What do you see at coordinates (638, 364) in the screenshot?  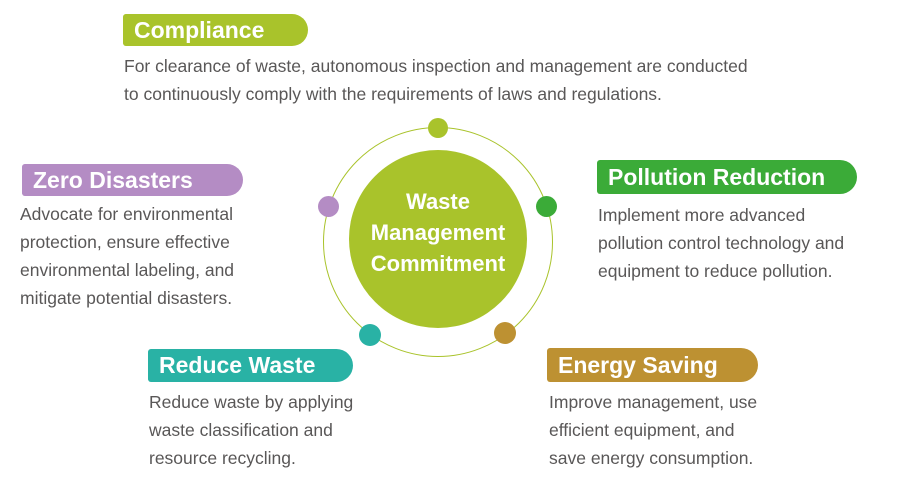 I see `energy-saving-label-text: Energy Saving` at bounding box center [638, 364].